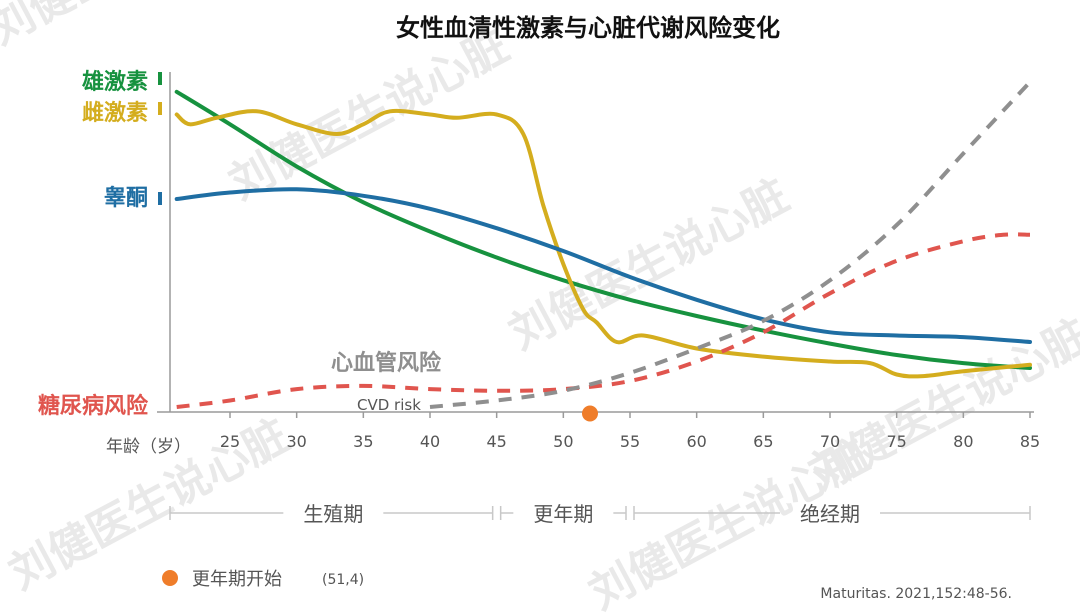 This screenshot has height=614, width=1080. Describe the element at coordinates (160, 108) in the screenshot. I see `estrogen-tick-marker` at that location.